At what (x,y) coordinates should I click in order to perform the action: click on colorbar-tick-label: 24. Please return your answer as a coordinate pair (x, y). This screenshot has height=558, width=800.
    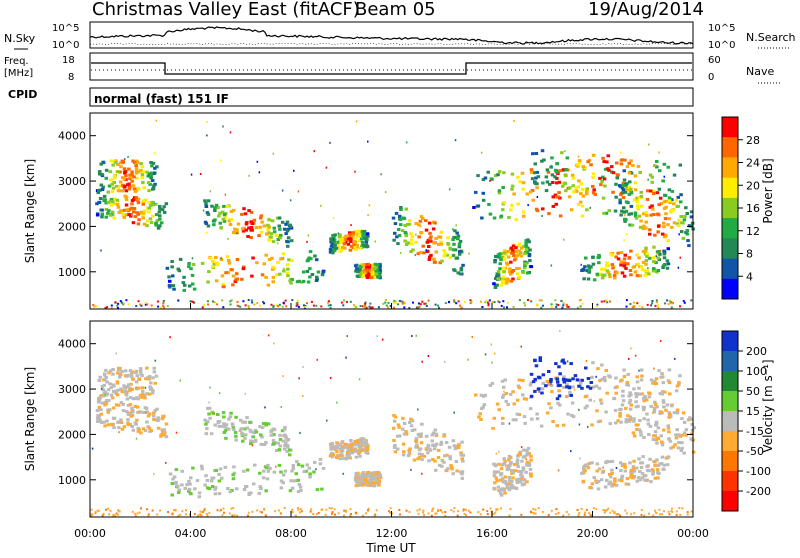
    Looking at the image, I should click on (753, 163).